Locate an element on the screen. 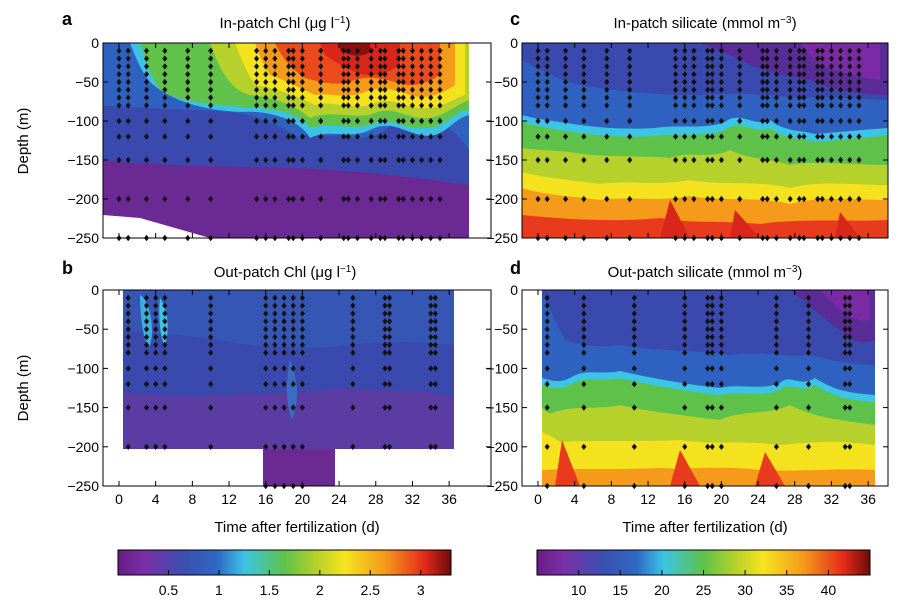 Image resolution: width=899 pixels, height=609 pixels. colorbar-tick-label: 15 is located at coordinates (620, 590).